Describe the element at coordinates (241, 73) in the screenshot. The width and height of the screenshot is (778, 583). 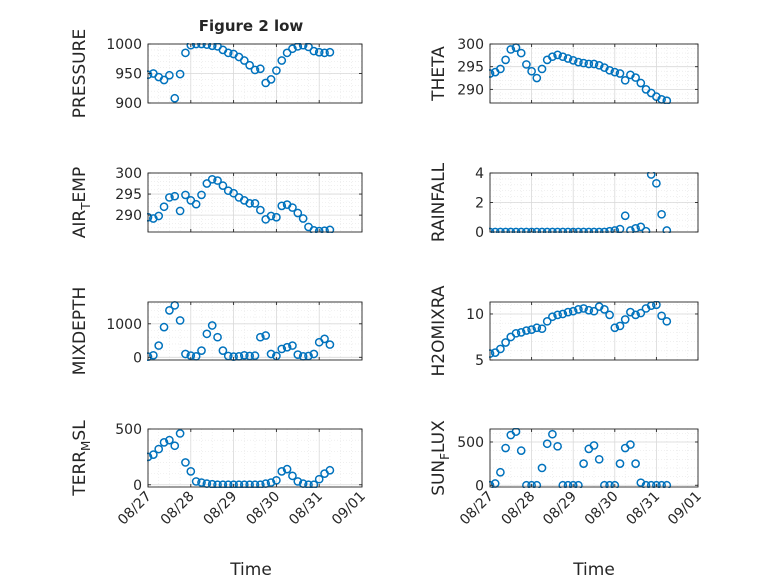
I see `series-pressure` at that location.